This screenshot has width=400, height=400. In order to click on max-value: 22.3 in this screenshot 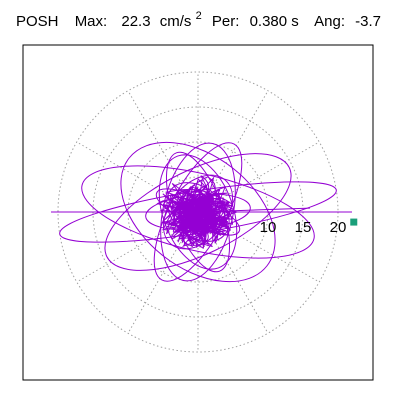, I will do `click(135, 21)`.